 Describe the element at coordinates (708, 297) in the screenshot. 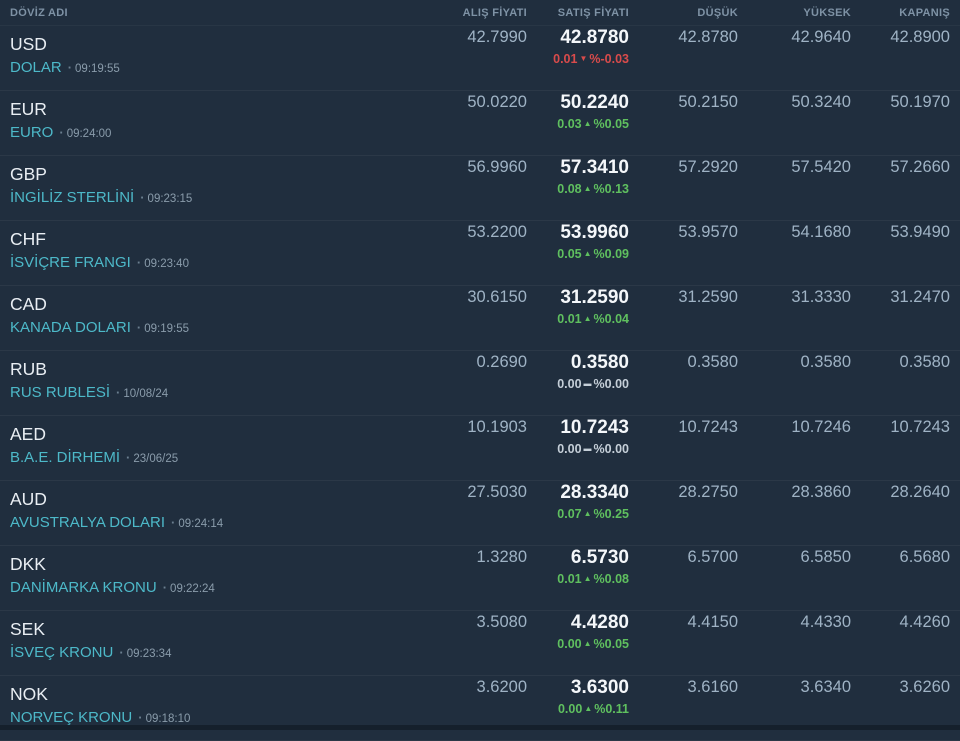

I see `low-price: 31.2590` at that location.